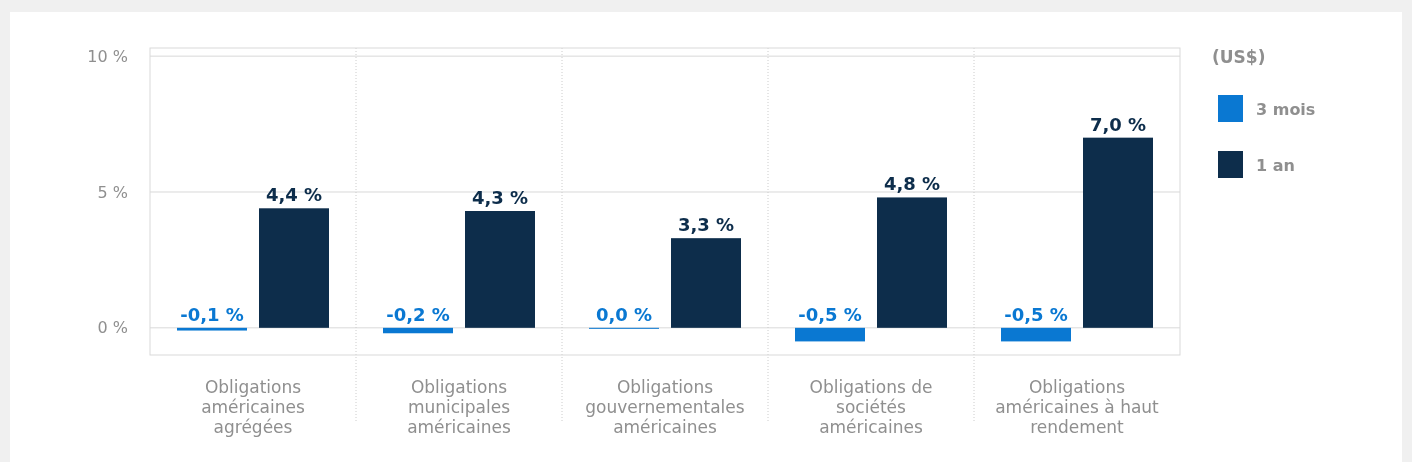 The width and height of the screenshot is (1412, 462). Describe the element at coordinates (253, 407) in the screenshot. I see `x-tick-label: Obligations américaines agrégées` at that location.